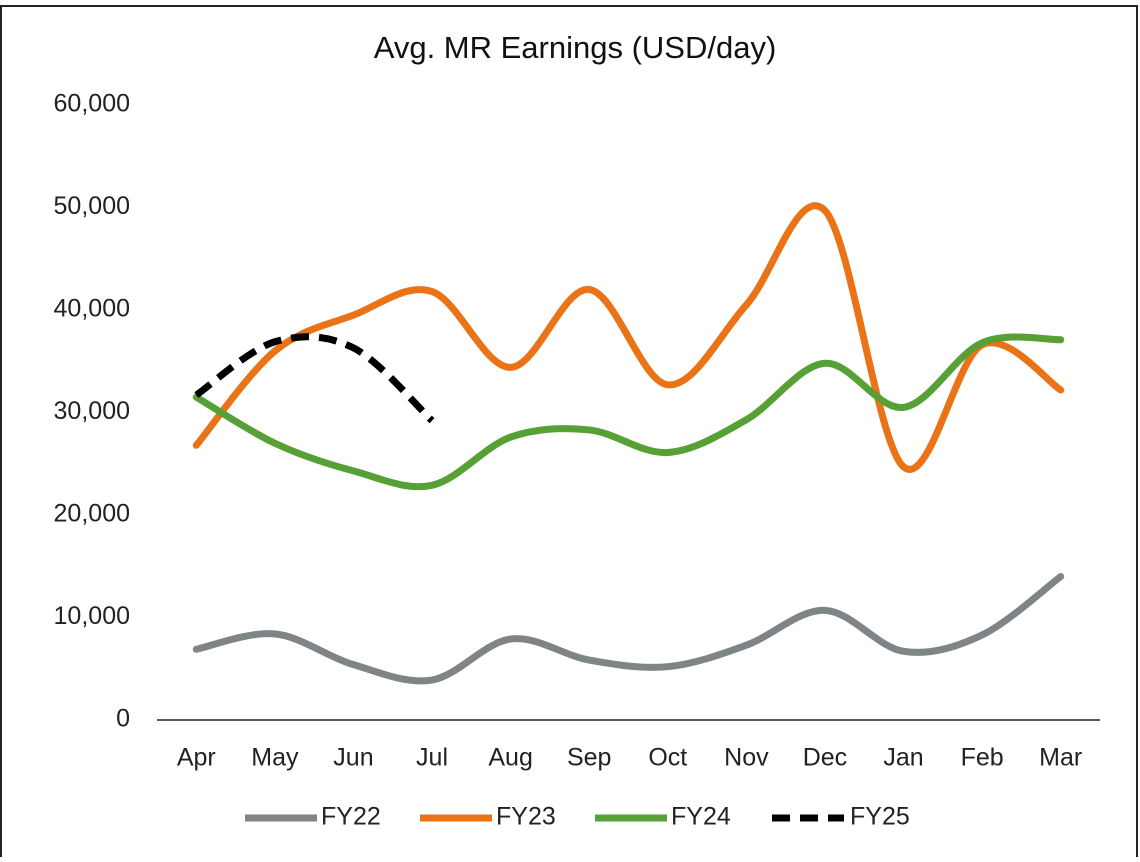 This screenshot has width=1140, height=862. Describe the element at coordinates (701, 817) in the screenshot. I see `legend-label: FY24` at that location.